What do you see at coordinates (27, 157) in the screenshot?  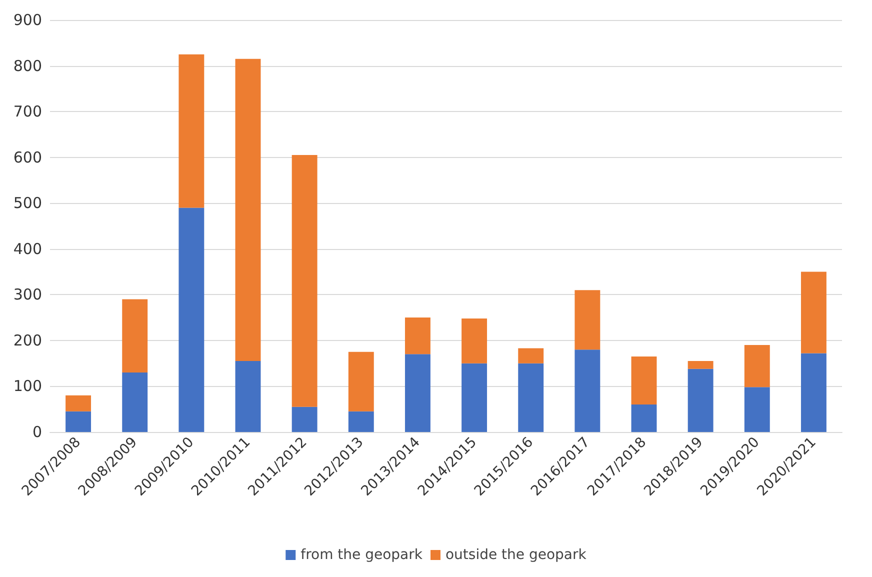 I see `y-tick-label: 600` at bounding box center [27, 157].